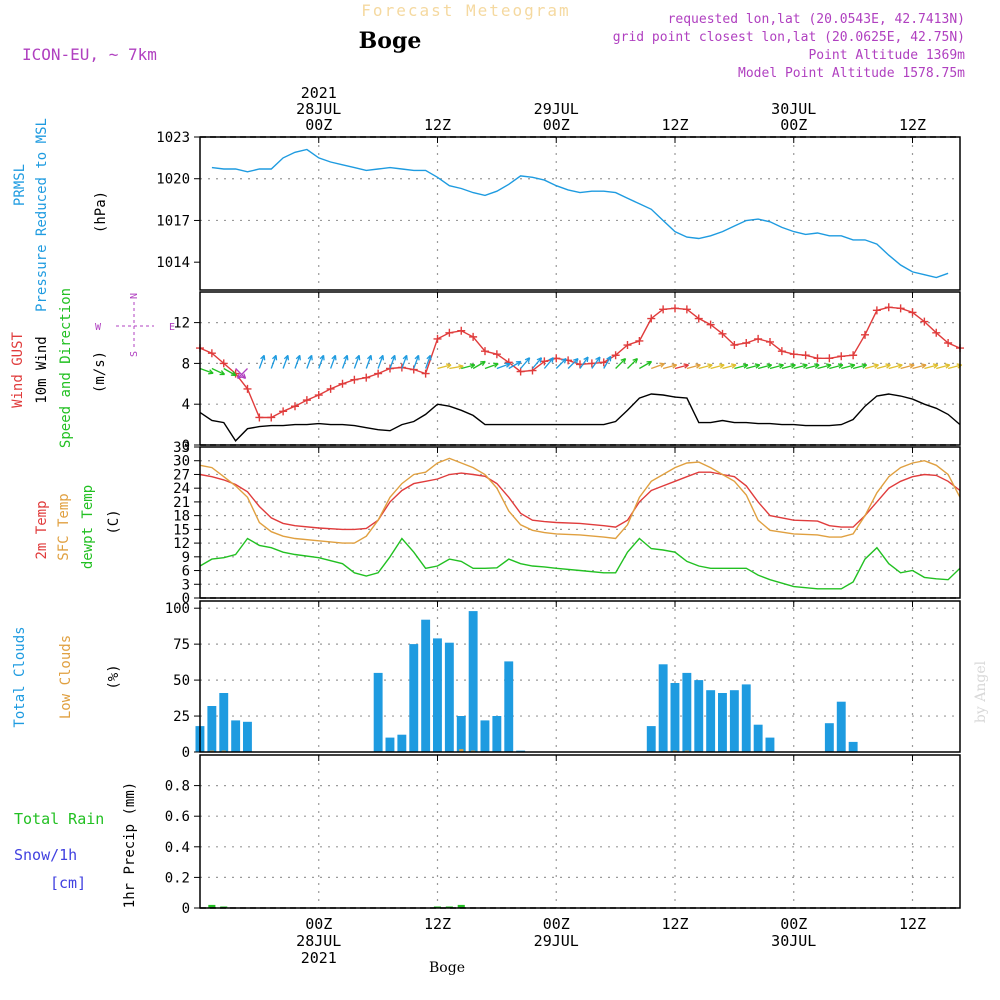  I want to click on compass-east: E, so click(172, 327).